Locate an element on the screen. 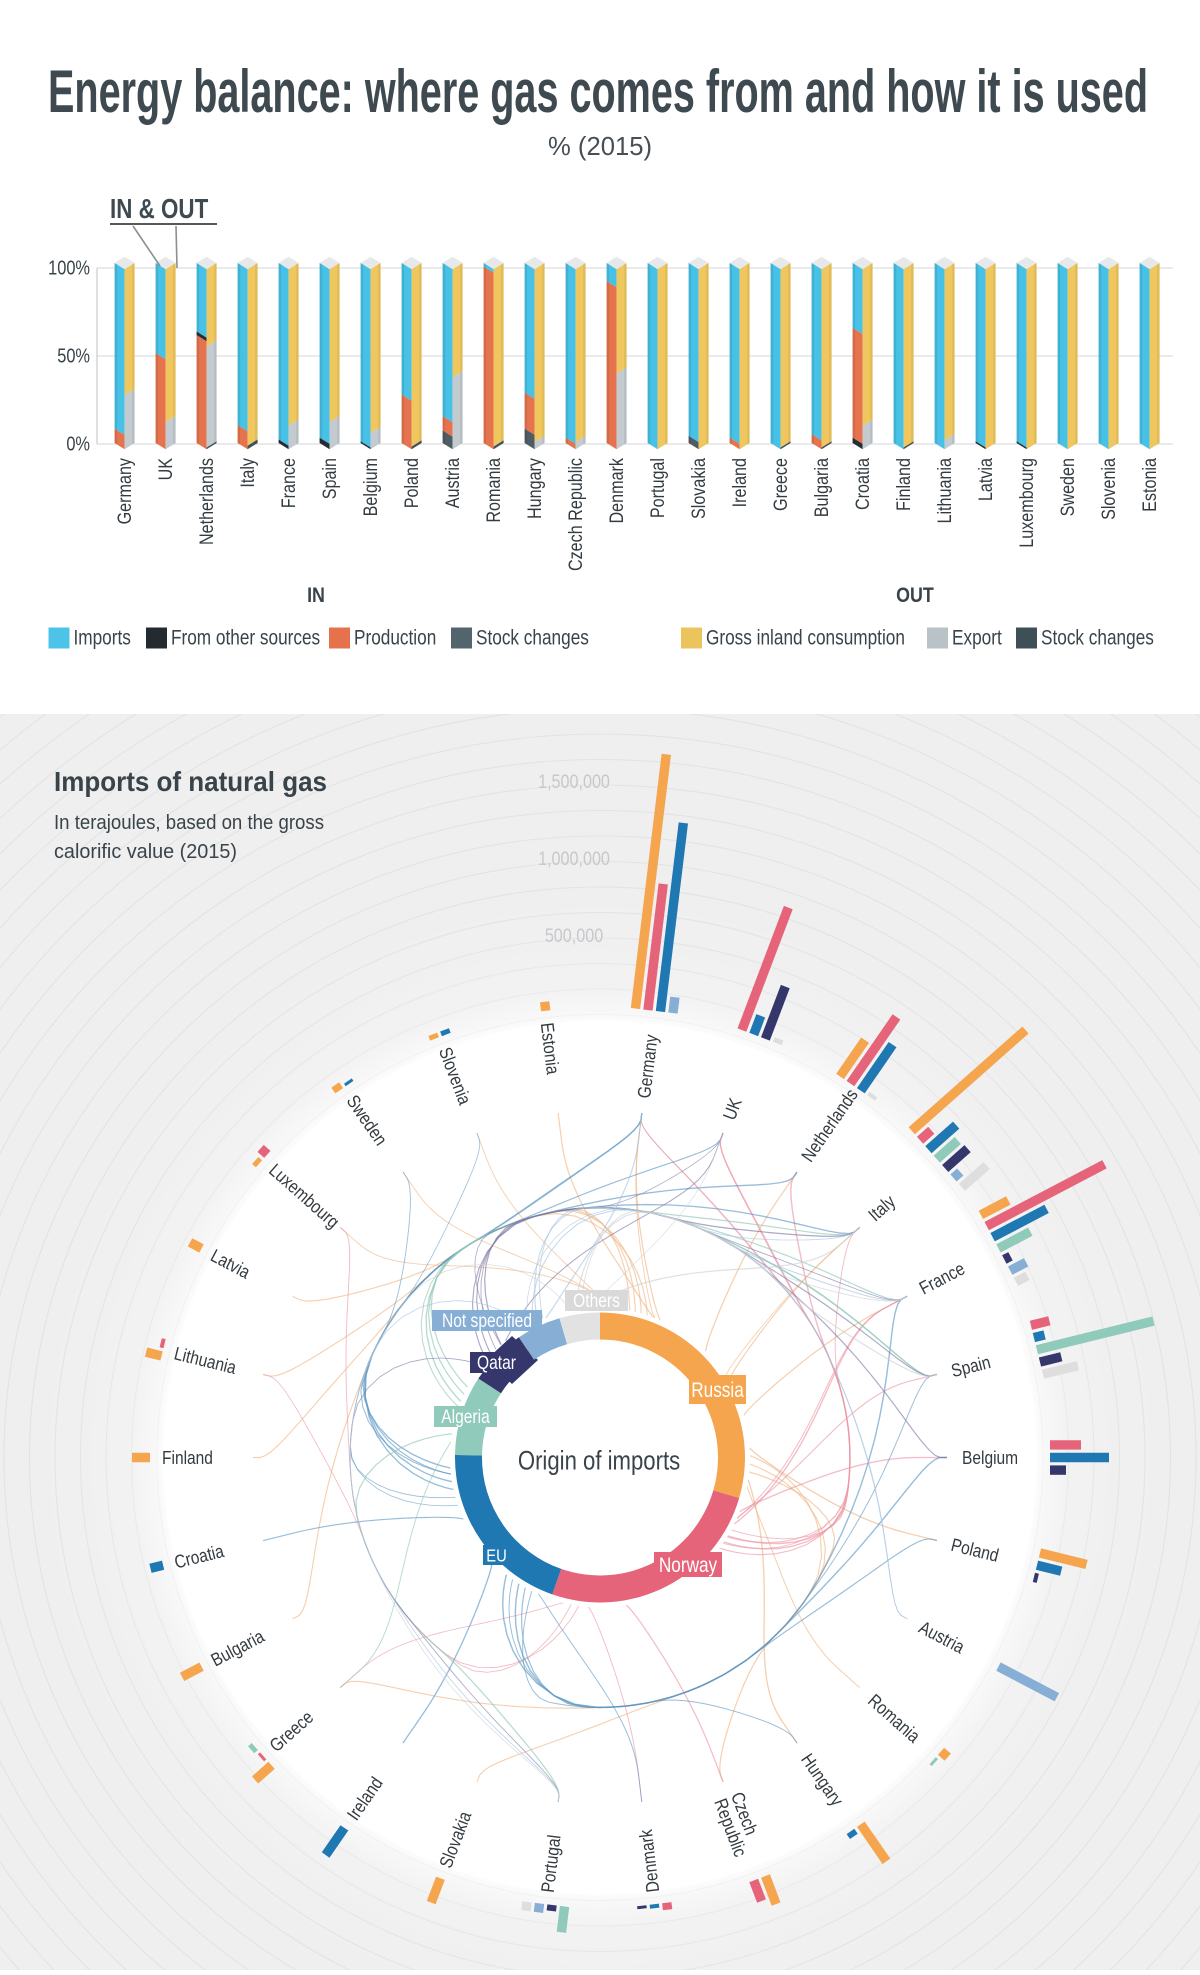 The image size is (1200, 1975). svg-text: Netherlands is located at coordinates (207, 501).